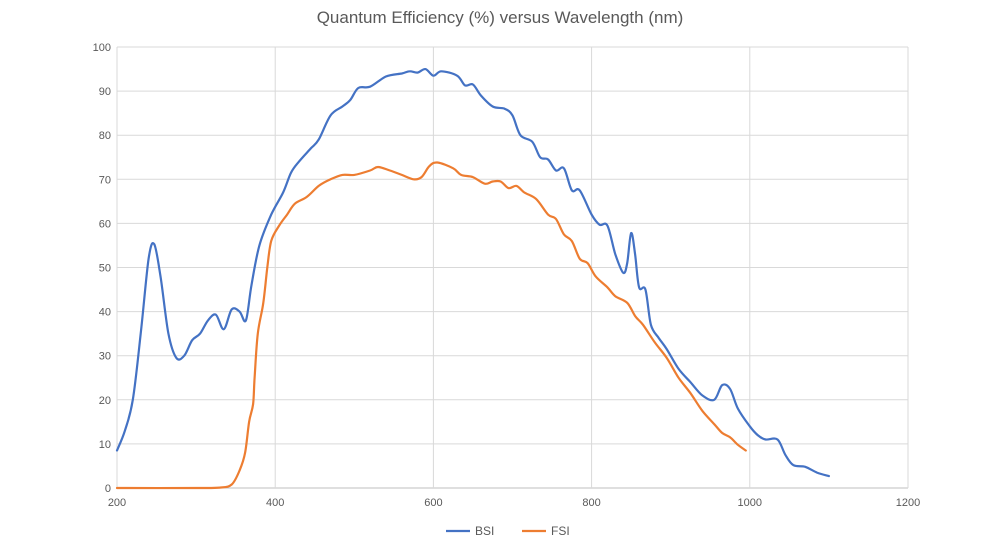  Describe the element at coordinates (105, 180) in the screenshot. I see `y-tick-label: 70` at that location.